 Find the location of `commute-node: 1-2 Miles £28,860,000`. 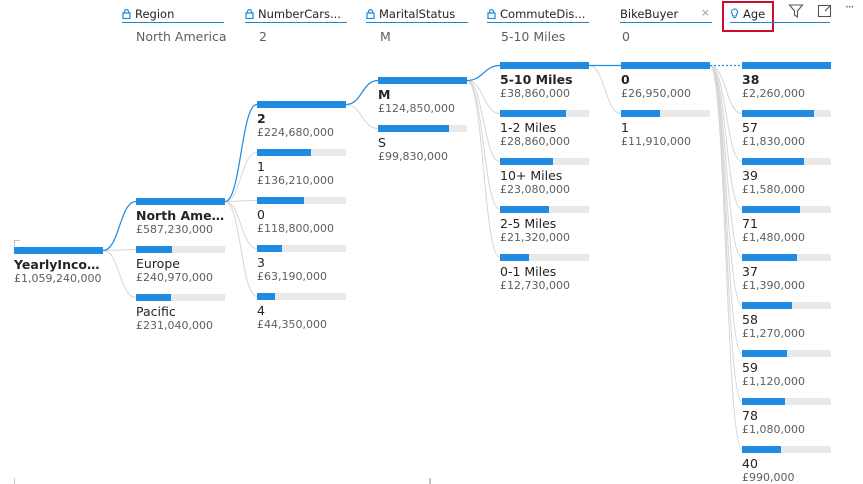

commute-node: 1-2 Miles £28,860,000 is located at coordinates (544, 129).